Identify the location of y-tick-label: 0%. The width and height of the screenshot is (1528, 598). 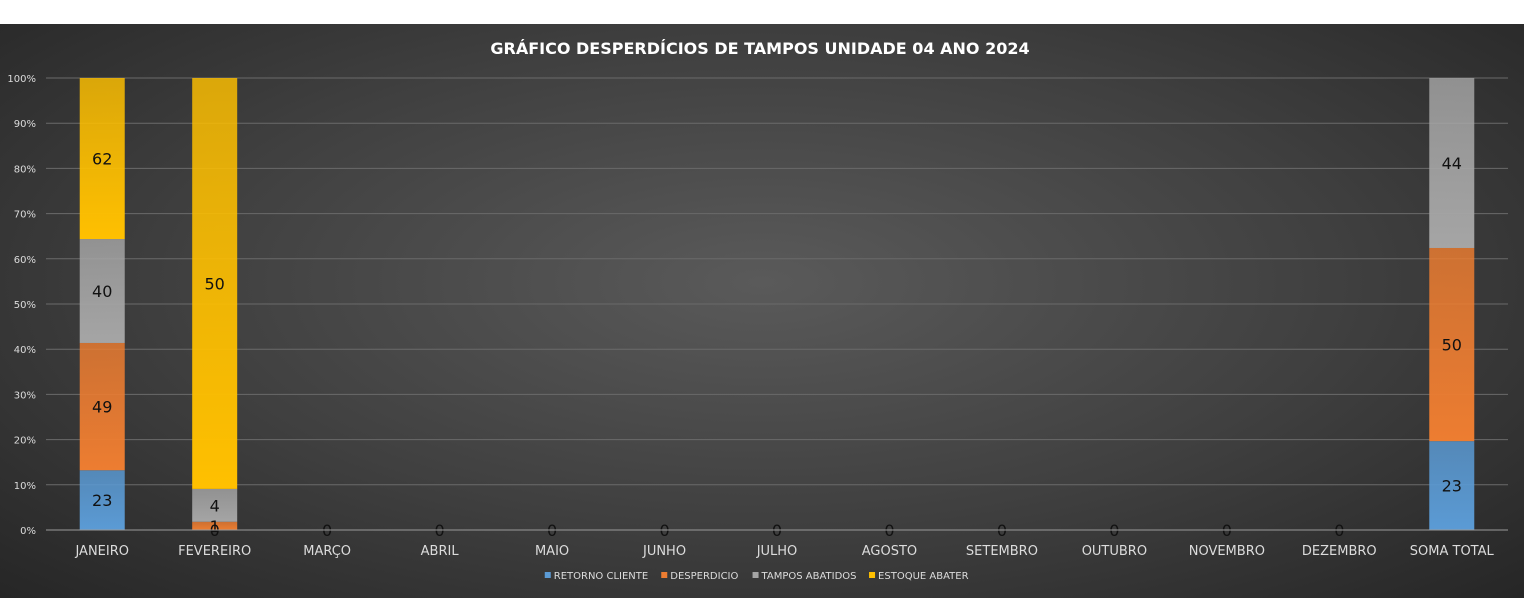
(28, 531).